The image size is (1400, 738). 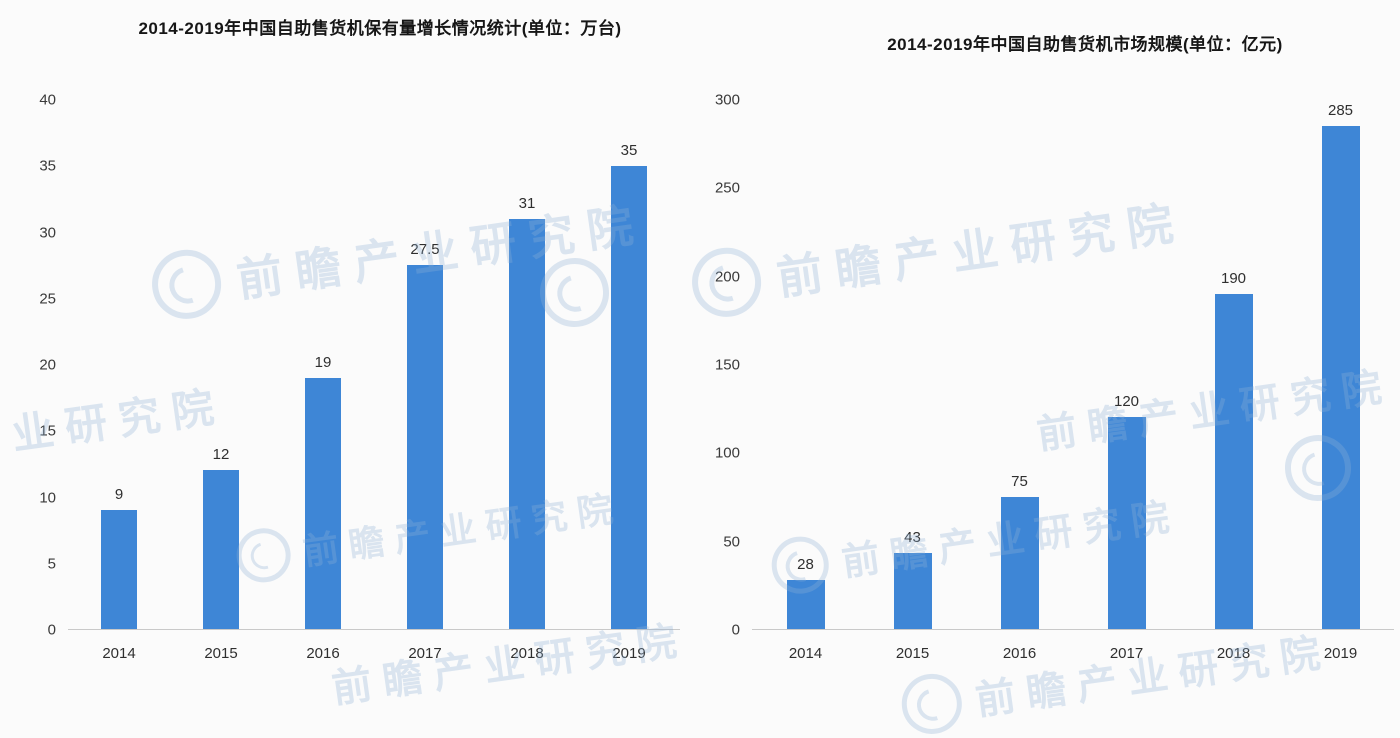 I want to click on bar-group: 285, so click(x=1340, y=364).